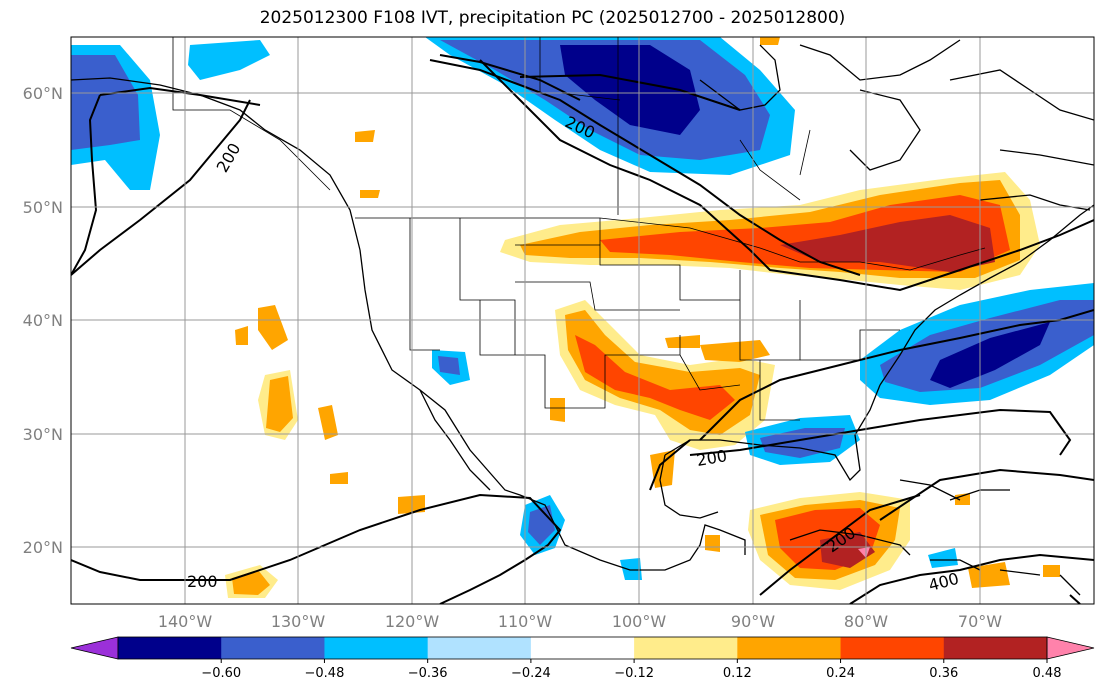 The image size is (1105, 698). Describe the element at coordinates (840, 673) in the screenshot. I see `colorbar-tick-label: 0.24` at that location.